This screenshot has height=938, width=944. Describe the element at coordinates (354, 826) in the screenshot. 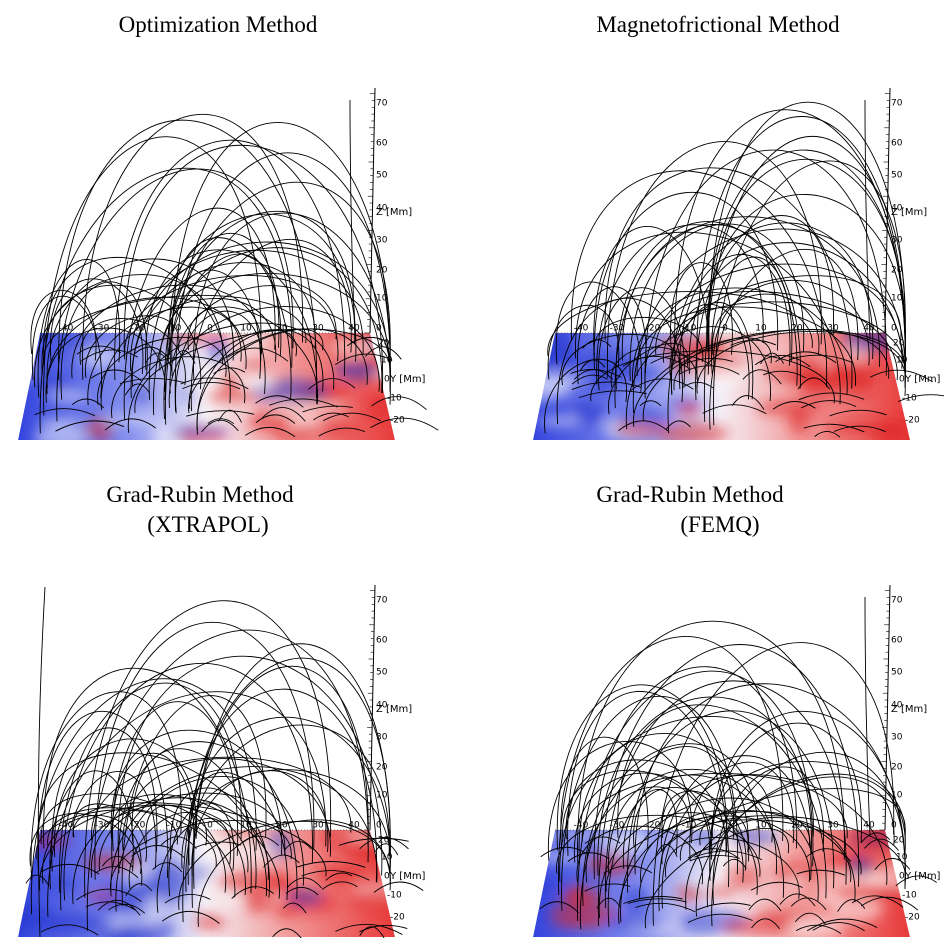

I see `x-tick-label: 40` at that location.